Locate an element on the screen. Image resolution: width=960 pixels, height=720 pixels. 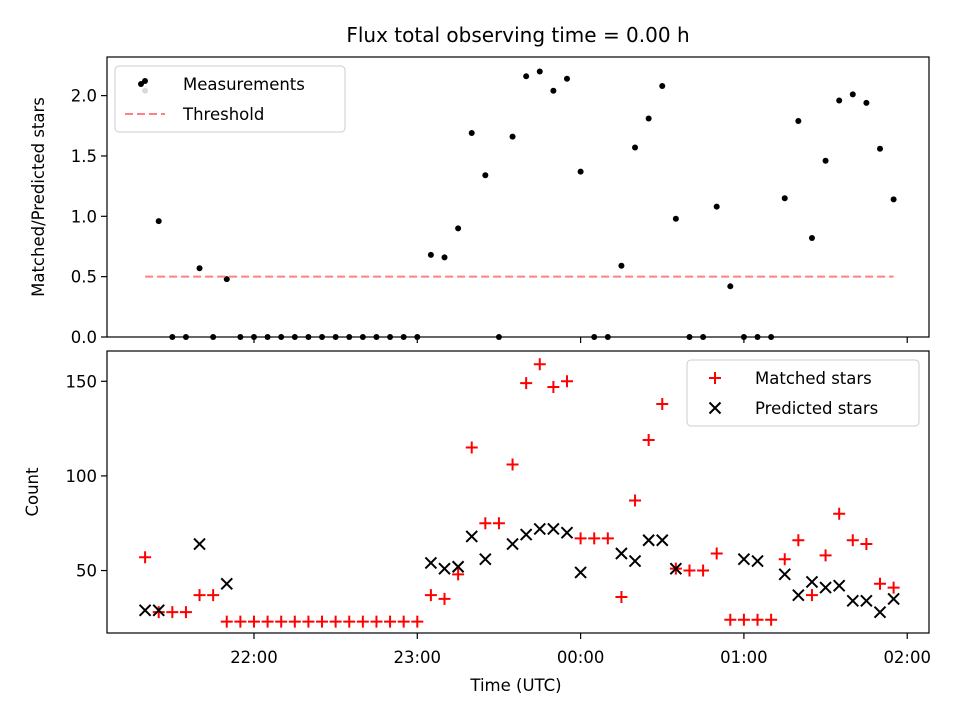
y-tick-label: 100 is located at coordinates (82, 476).